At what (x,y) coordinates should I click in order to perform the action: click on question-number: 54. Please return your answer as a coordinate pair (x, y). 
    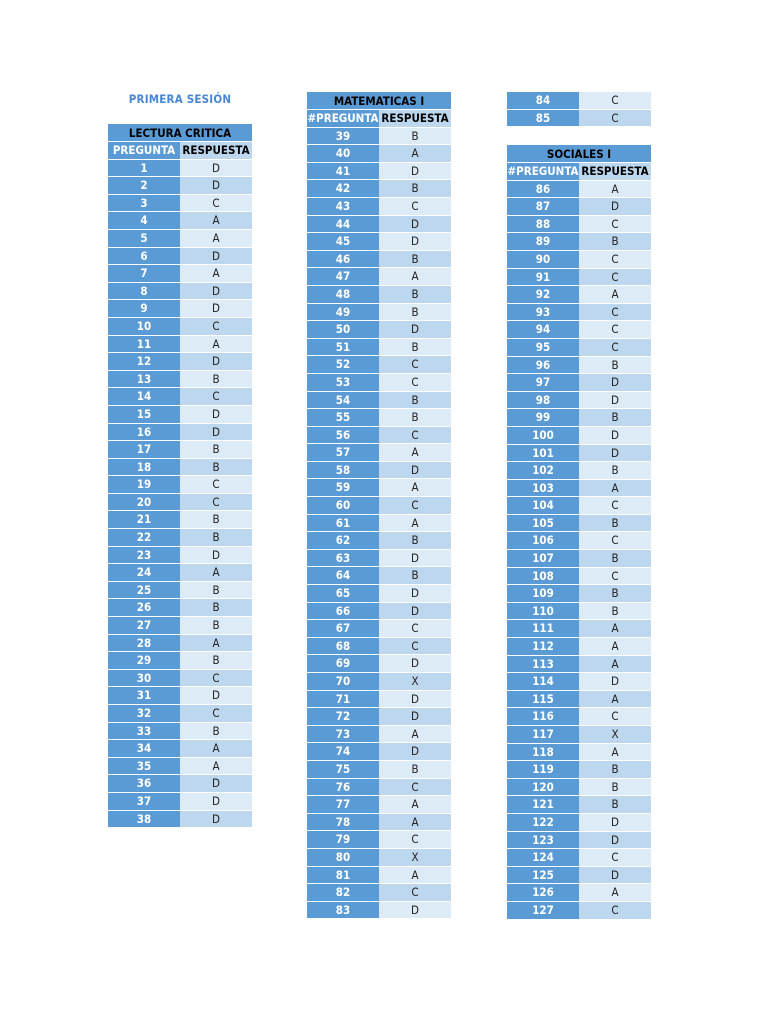
    Looking at the image, I should click on (343, 400).